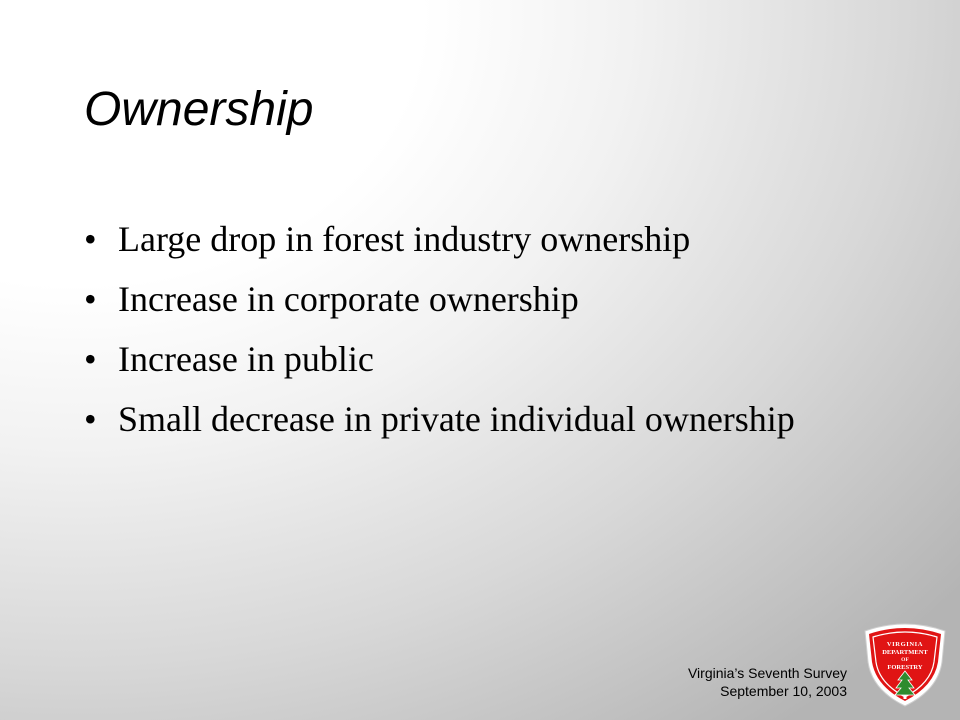 This screenshot has width=960, height=720. I want to click on shield-icon, so click(905, 664).